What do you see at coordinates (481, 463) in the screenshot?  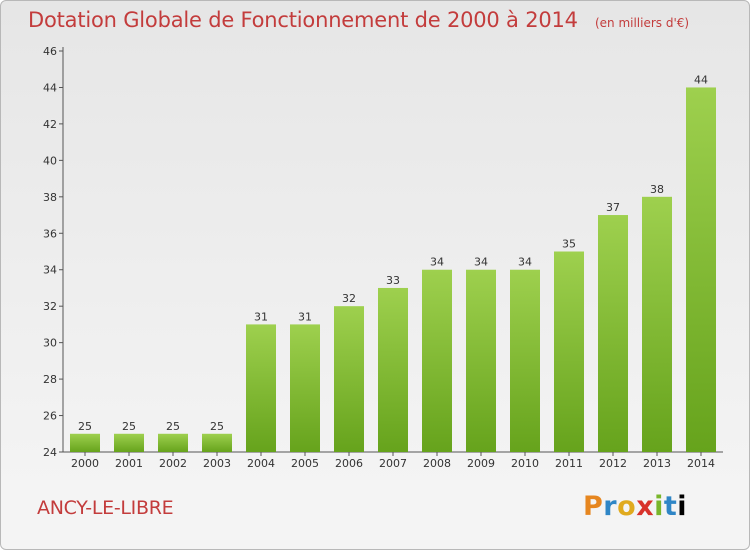 I see `x-tick-label: 2009` at bounding box center [481, 463].